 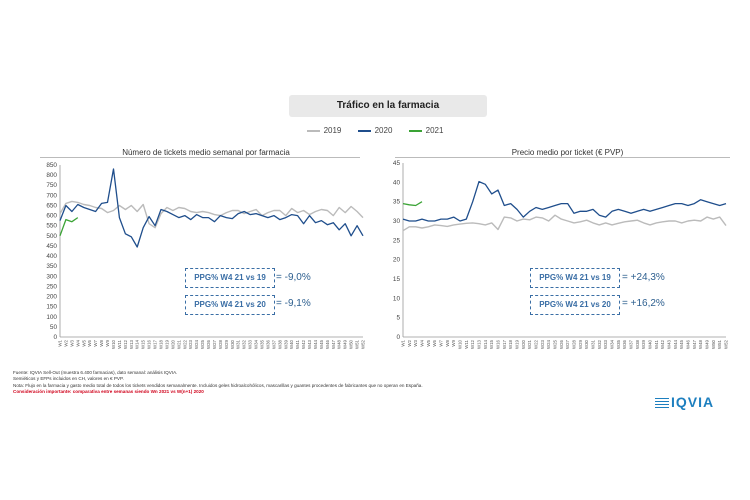 What do you see at coordinates (675, 344) in the screenshot?
I see `price-xtick-label: W44` at bounding box center [675, 344].